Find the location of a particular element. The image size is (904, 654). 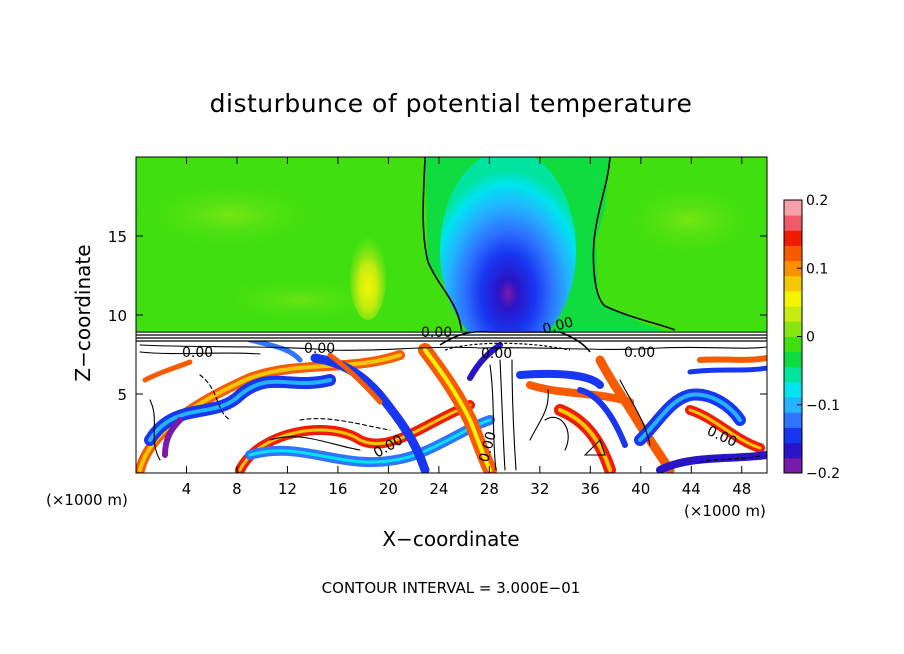

contour-interval: CONTOUR INTERVAL = 3.000E−01 is located at coordinates (451, 588).